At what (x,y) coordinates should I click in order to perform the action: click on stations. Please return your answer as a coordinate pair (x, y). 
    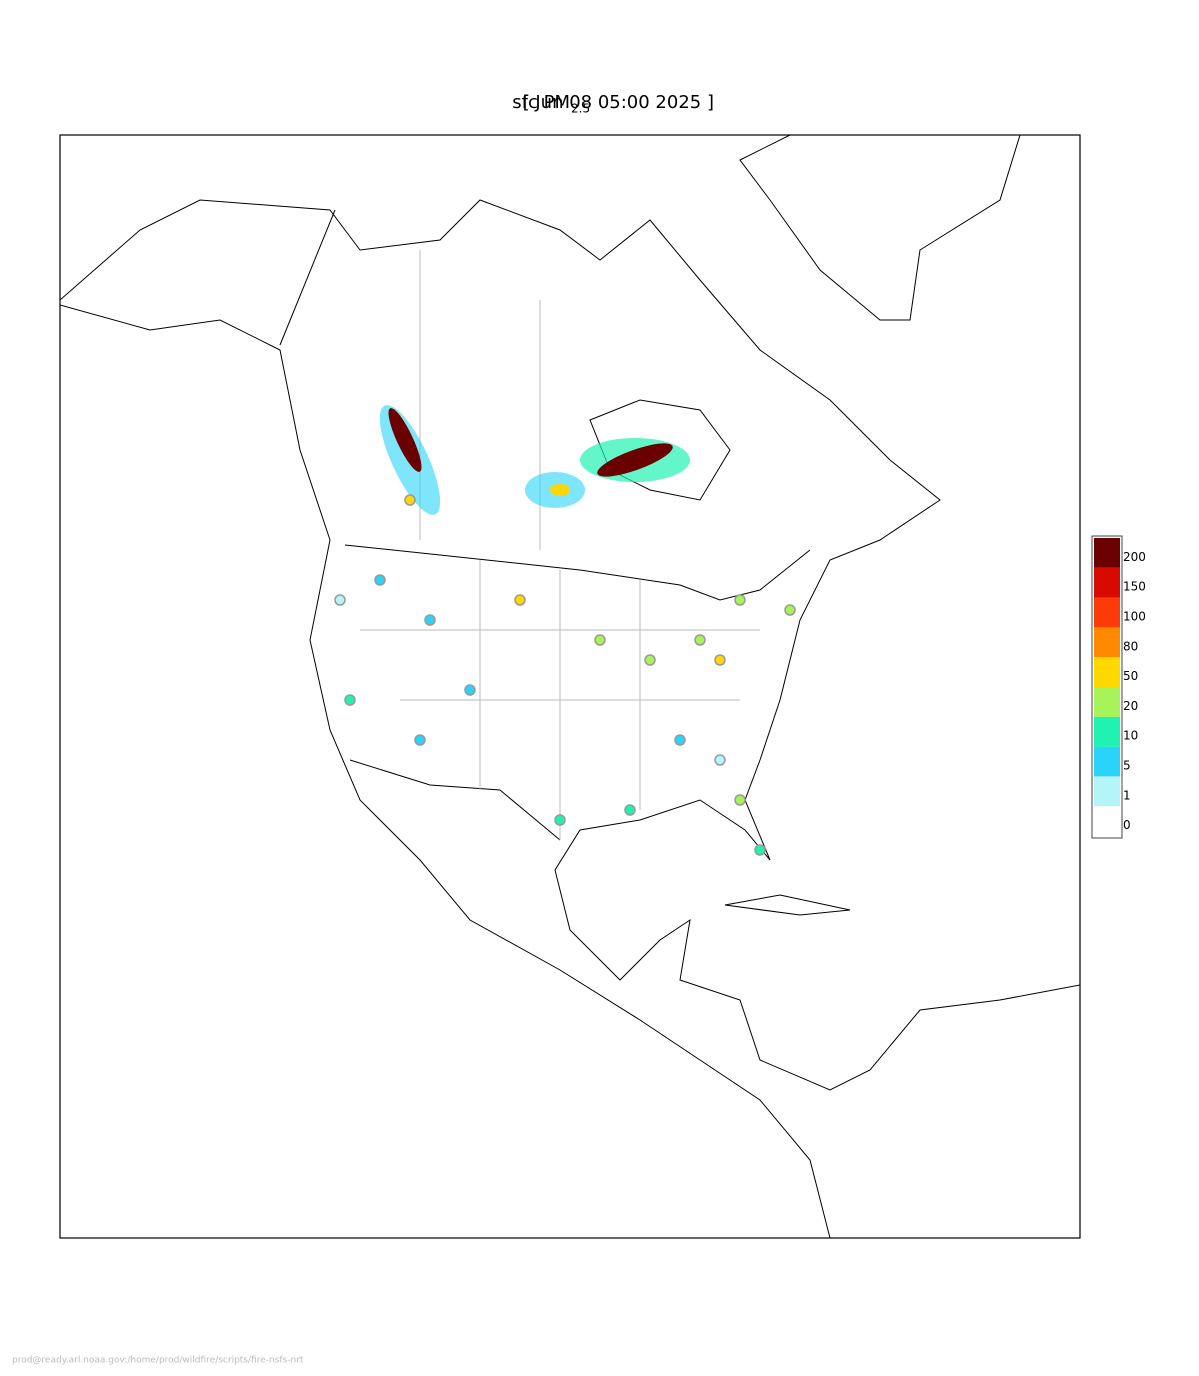
    Looking at the image, I should click on (565, 675).